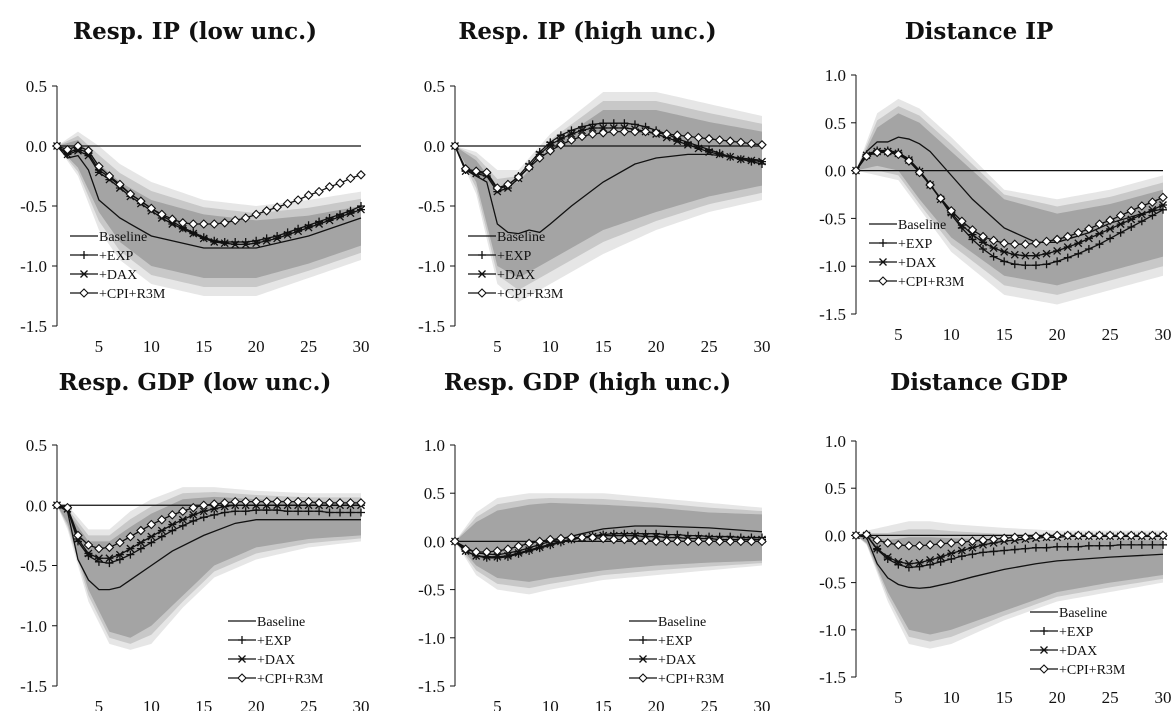 Image resolution: width=1173 pixels, height=711 pixels. I want to click on x-tick-label: 5, so click(898, 697).